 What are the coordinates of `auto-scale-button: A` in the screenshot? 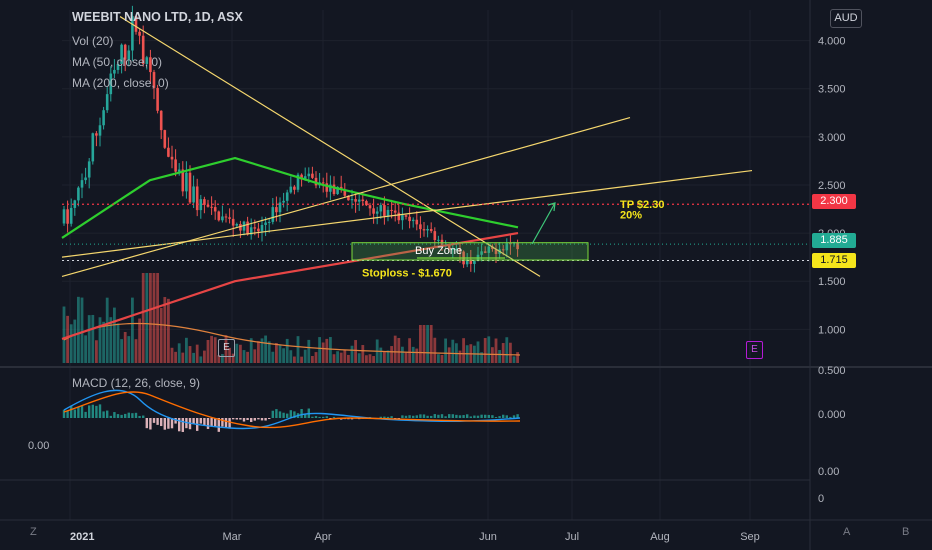 It's located at (847, 532).